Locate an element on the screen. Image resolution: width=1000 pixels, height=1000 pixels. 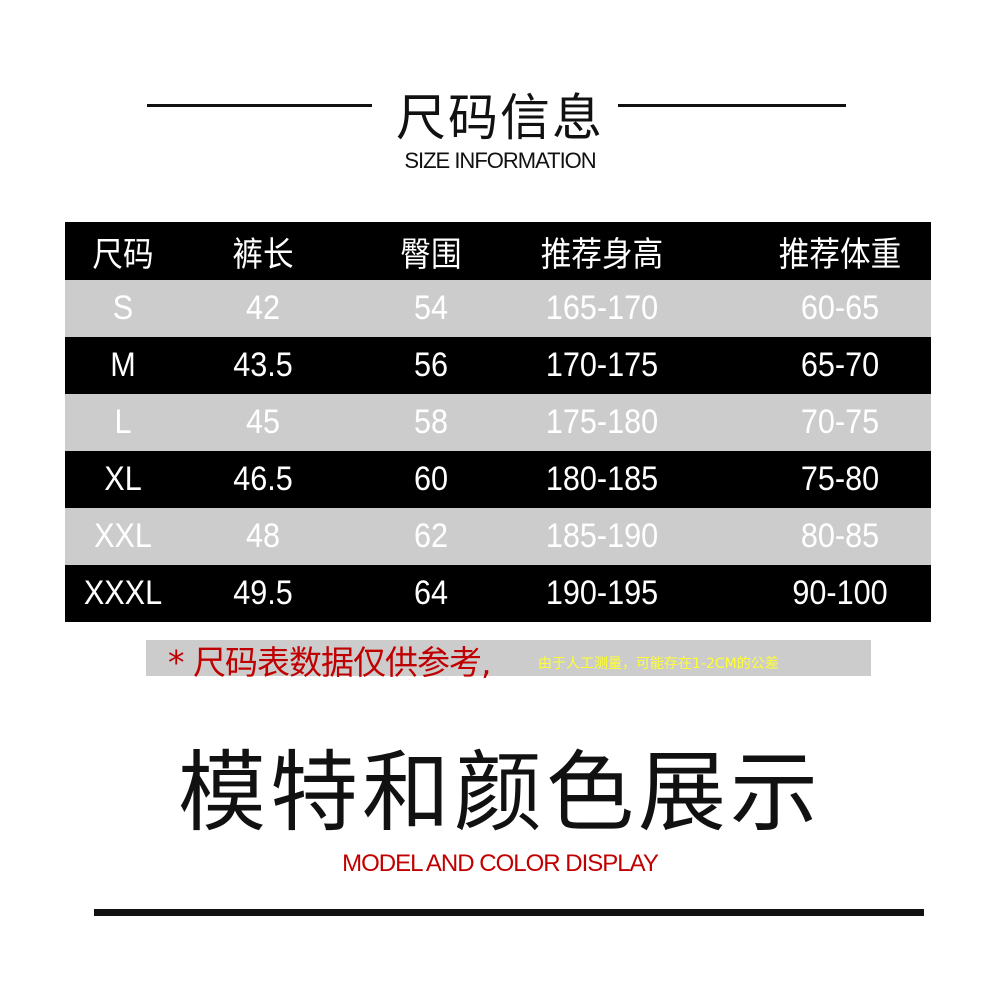
disclaimer-bar: * 尺码表数据仅供参考, 由于人工测量，可能存在1-2CM的公差 is located at coordinates (508, 661).